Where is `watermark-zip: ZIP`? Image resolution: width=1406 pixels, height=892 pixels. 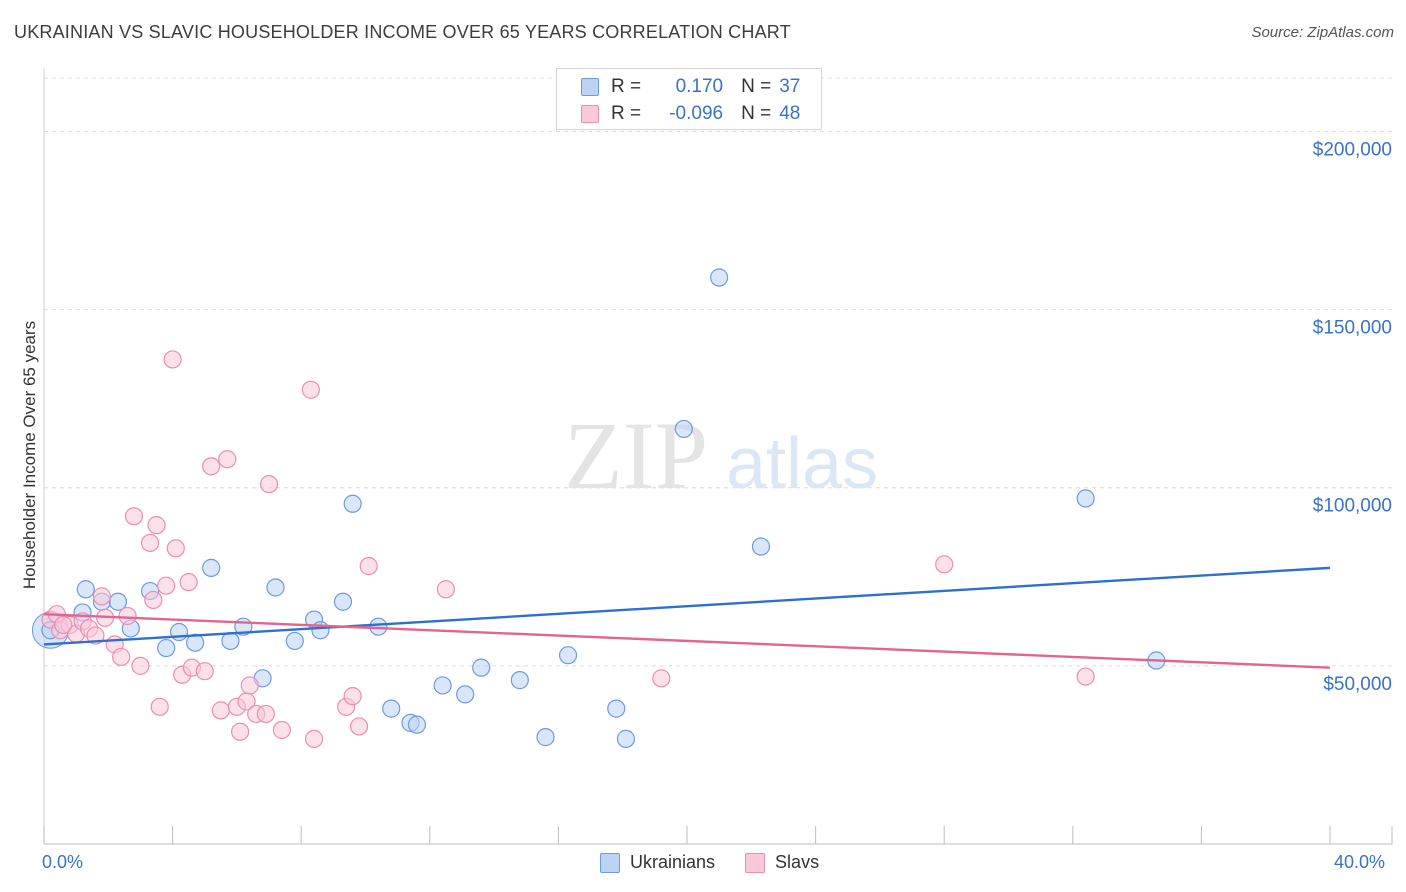 watermark-zip: ZIP is located at coordinates (636, 455).